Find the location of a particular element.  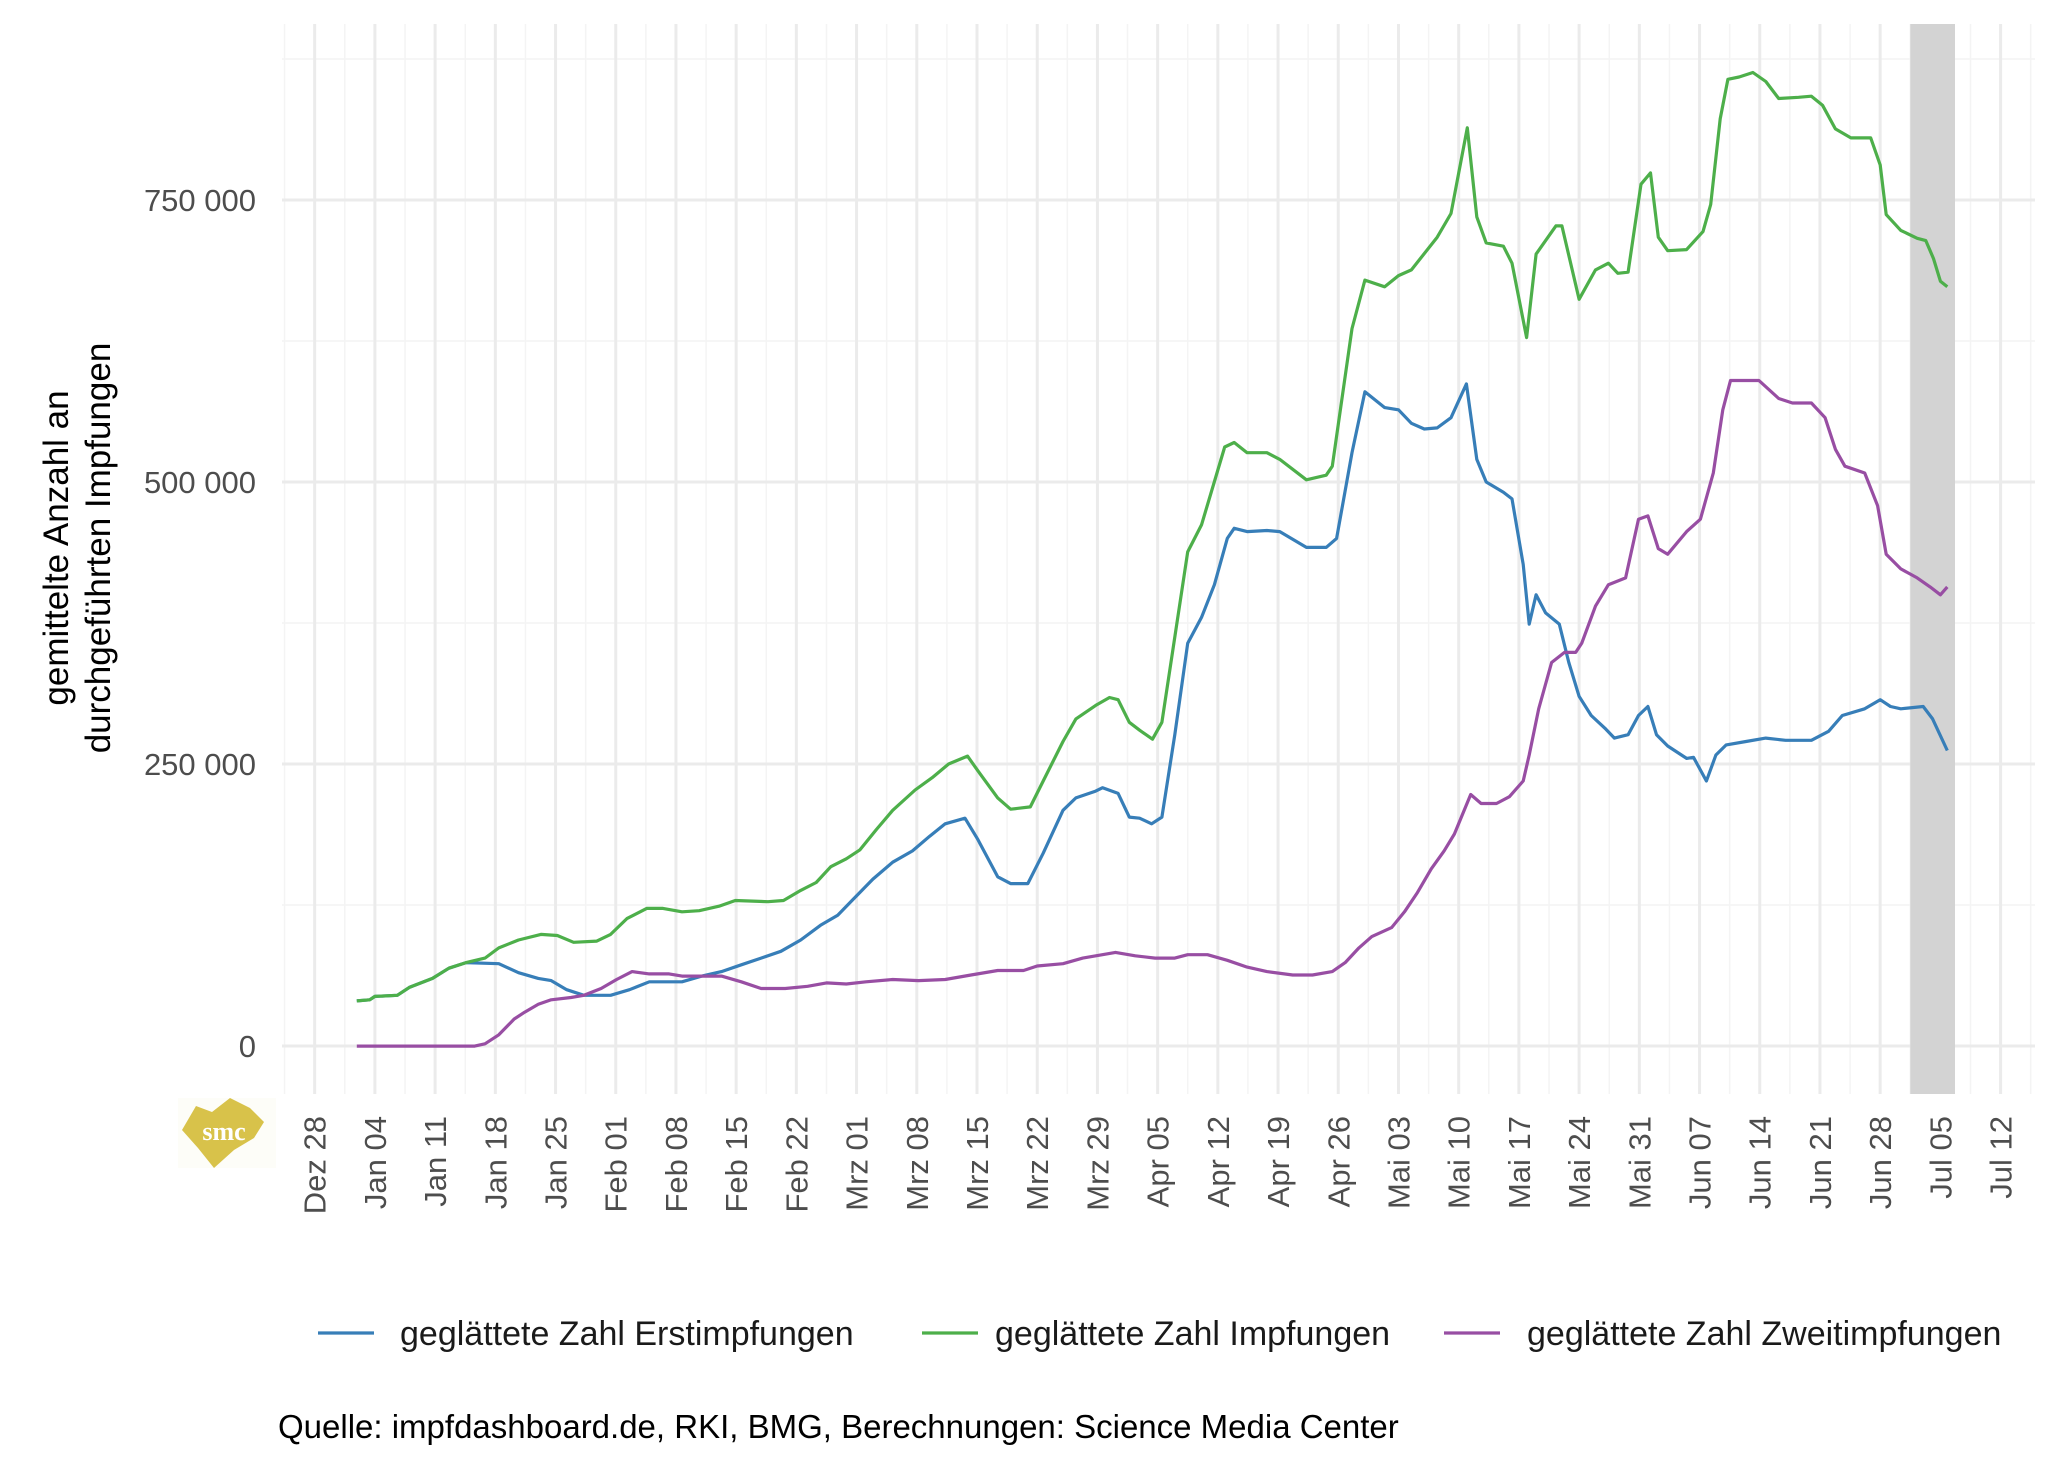

legend-item: geglättete Zahl Impfungen is located at coordinates (1156, 1334).